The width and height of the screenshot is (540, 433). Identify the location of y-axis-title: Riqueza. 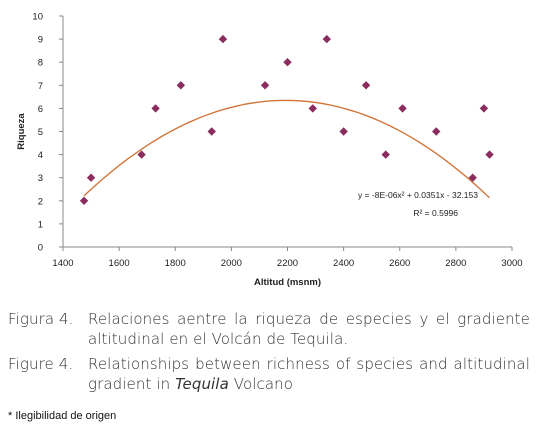
(21, 131).